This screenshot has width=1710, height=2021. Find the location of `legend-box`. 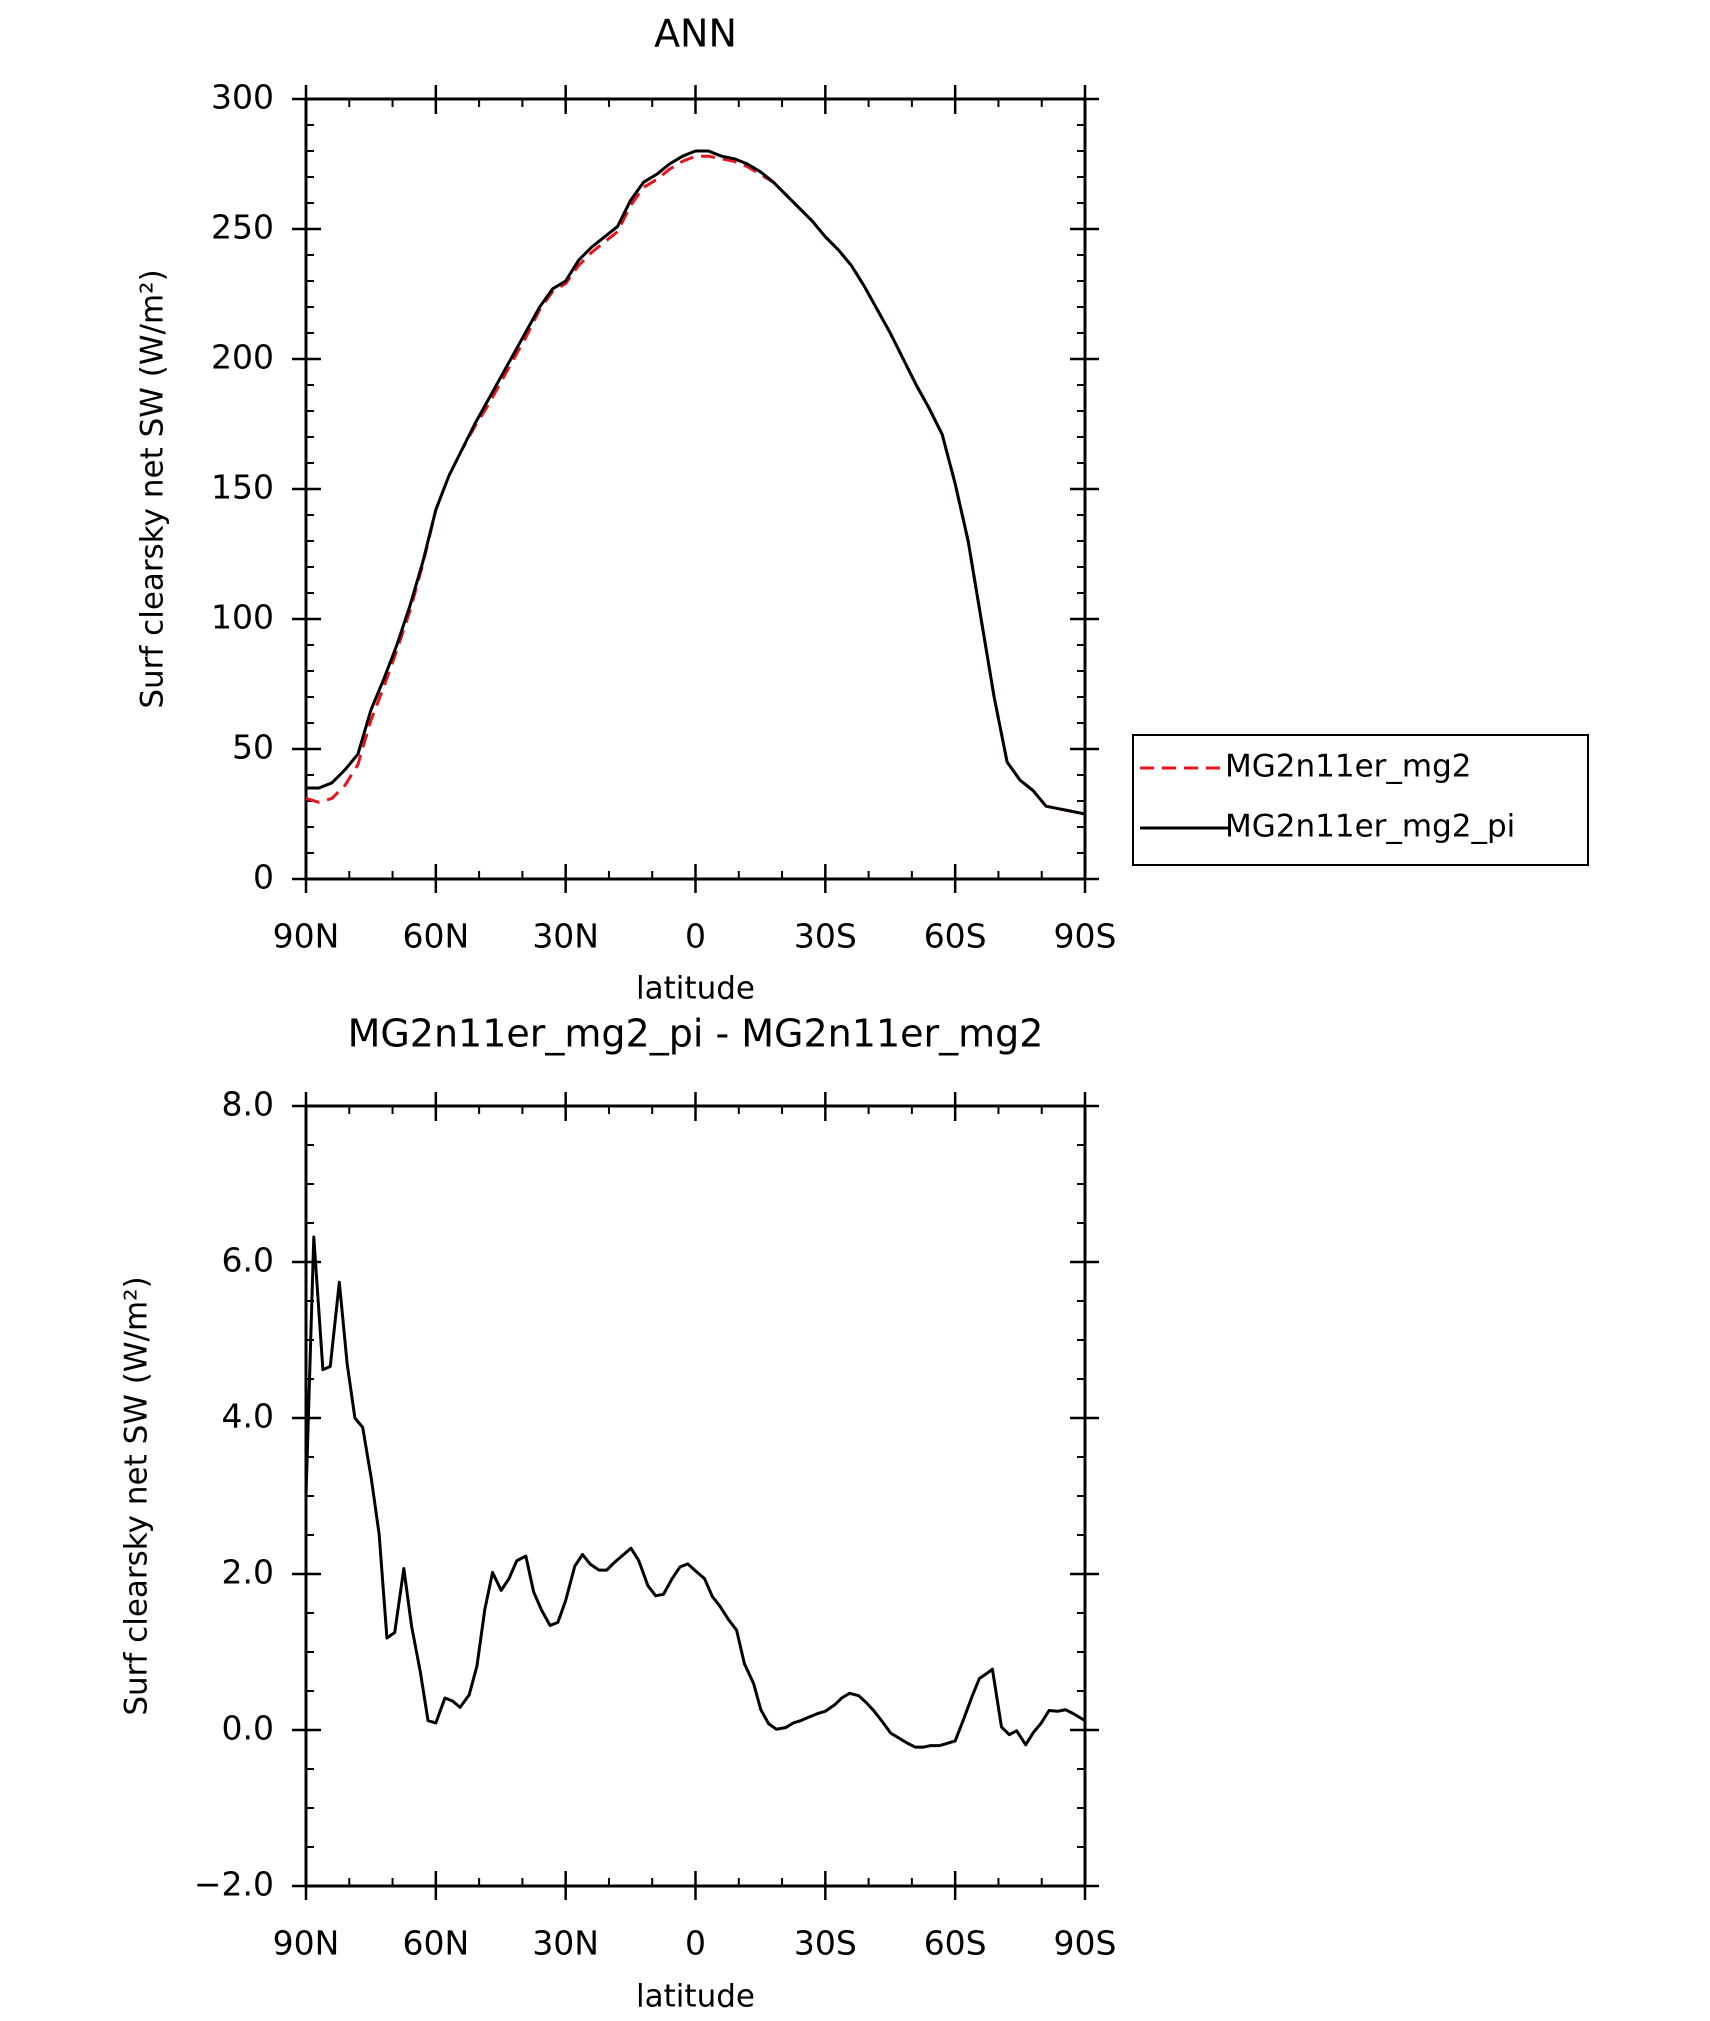

legend-box is located at coordinates (1360, 800).